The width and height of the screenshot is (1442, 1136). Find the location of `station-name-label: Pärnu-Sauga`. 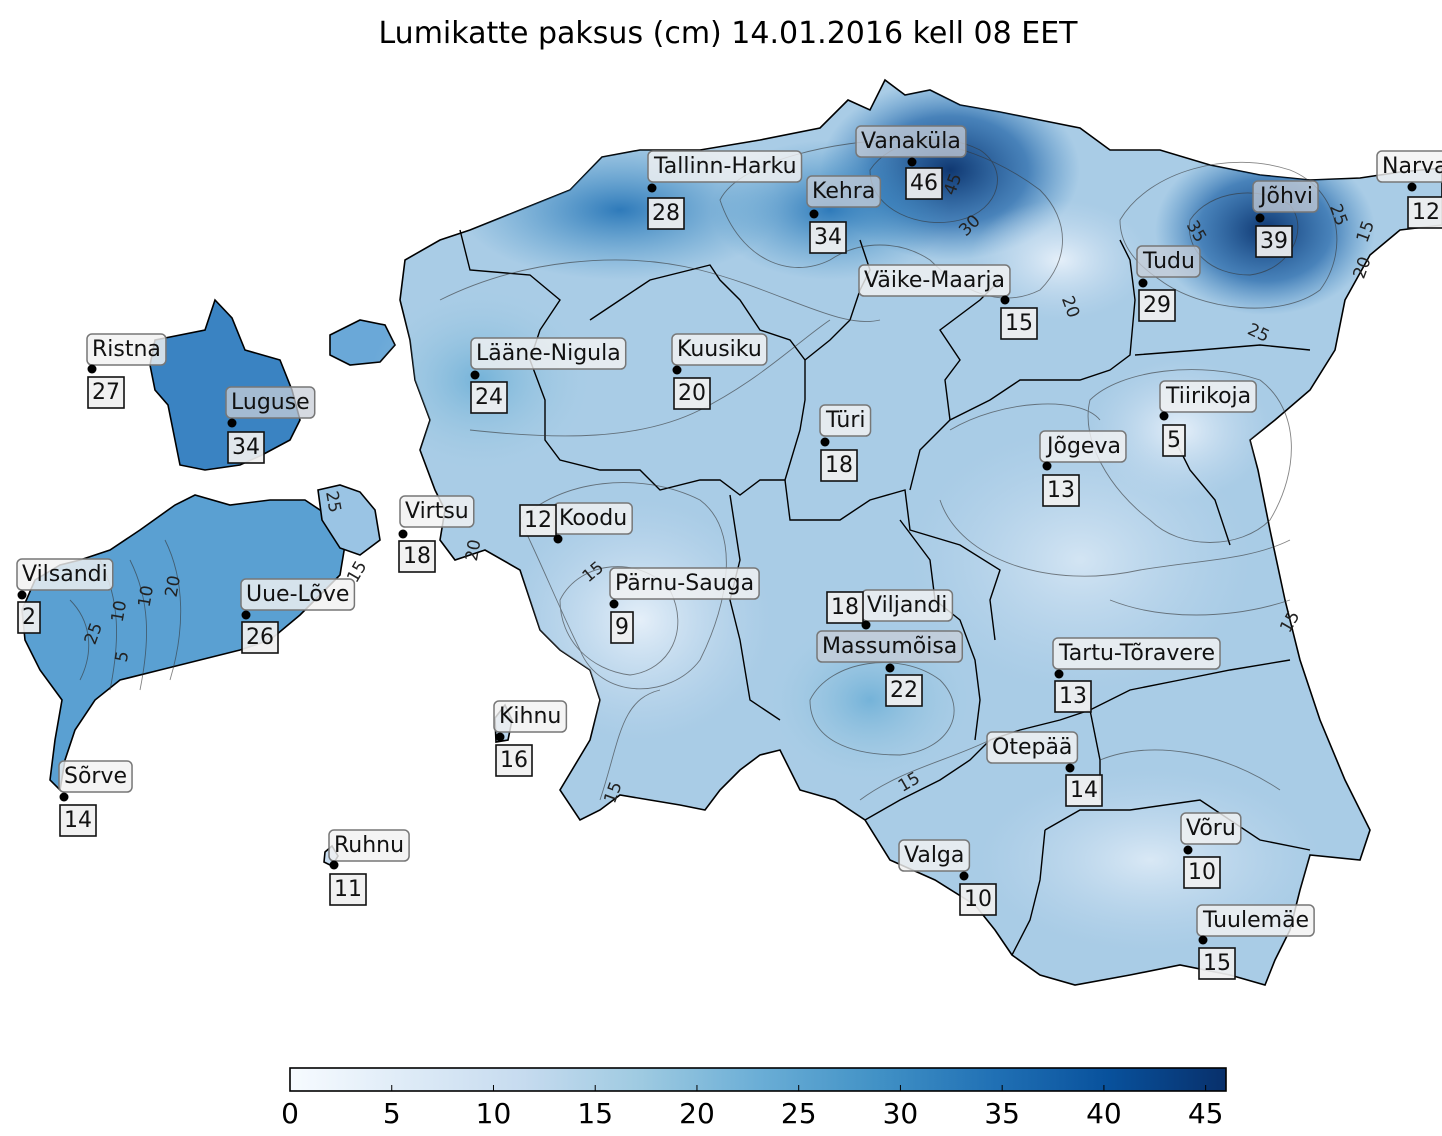

station-name-label: Pärnu-Sauga is located at coordinates (684, 583).